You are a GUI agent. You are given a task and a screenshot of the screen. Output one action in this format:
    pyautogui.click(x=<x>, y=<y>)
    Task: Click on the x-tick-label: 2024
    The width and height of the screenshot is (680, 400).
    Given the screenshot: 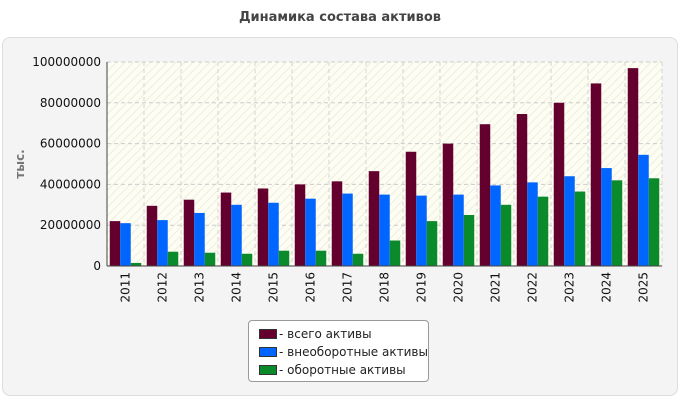 What is the action you would take?
    pyautogui.click(x=607, y=287)
    